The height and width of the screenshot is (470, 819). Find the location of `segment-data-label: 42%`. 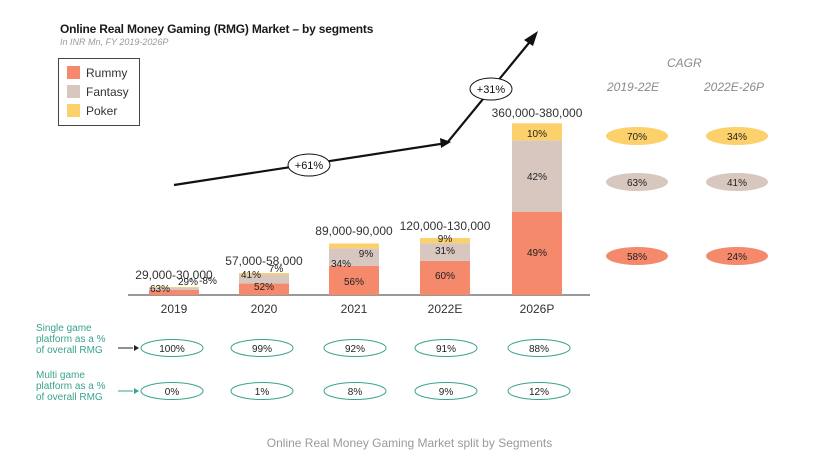

segment-data-label: 42% is located at coordinates (537, 177).